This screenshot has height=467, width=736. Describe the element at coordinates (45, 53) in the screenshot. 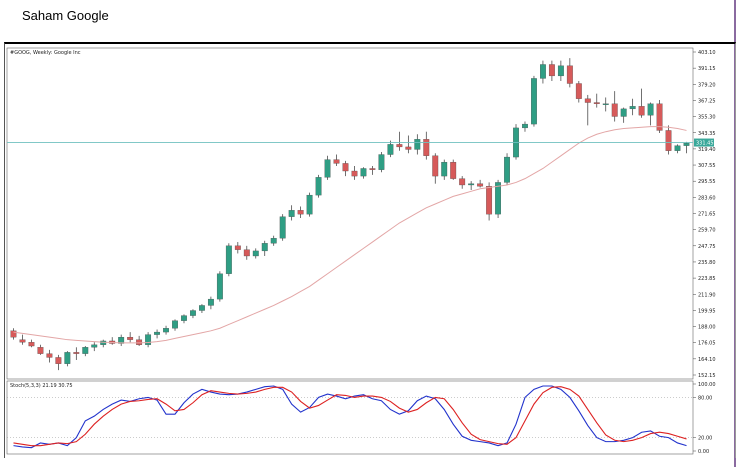

I see `price-chart-title: #GOOG, Weekly: Google Inc` at that location.